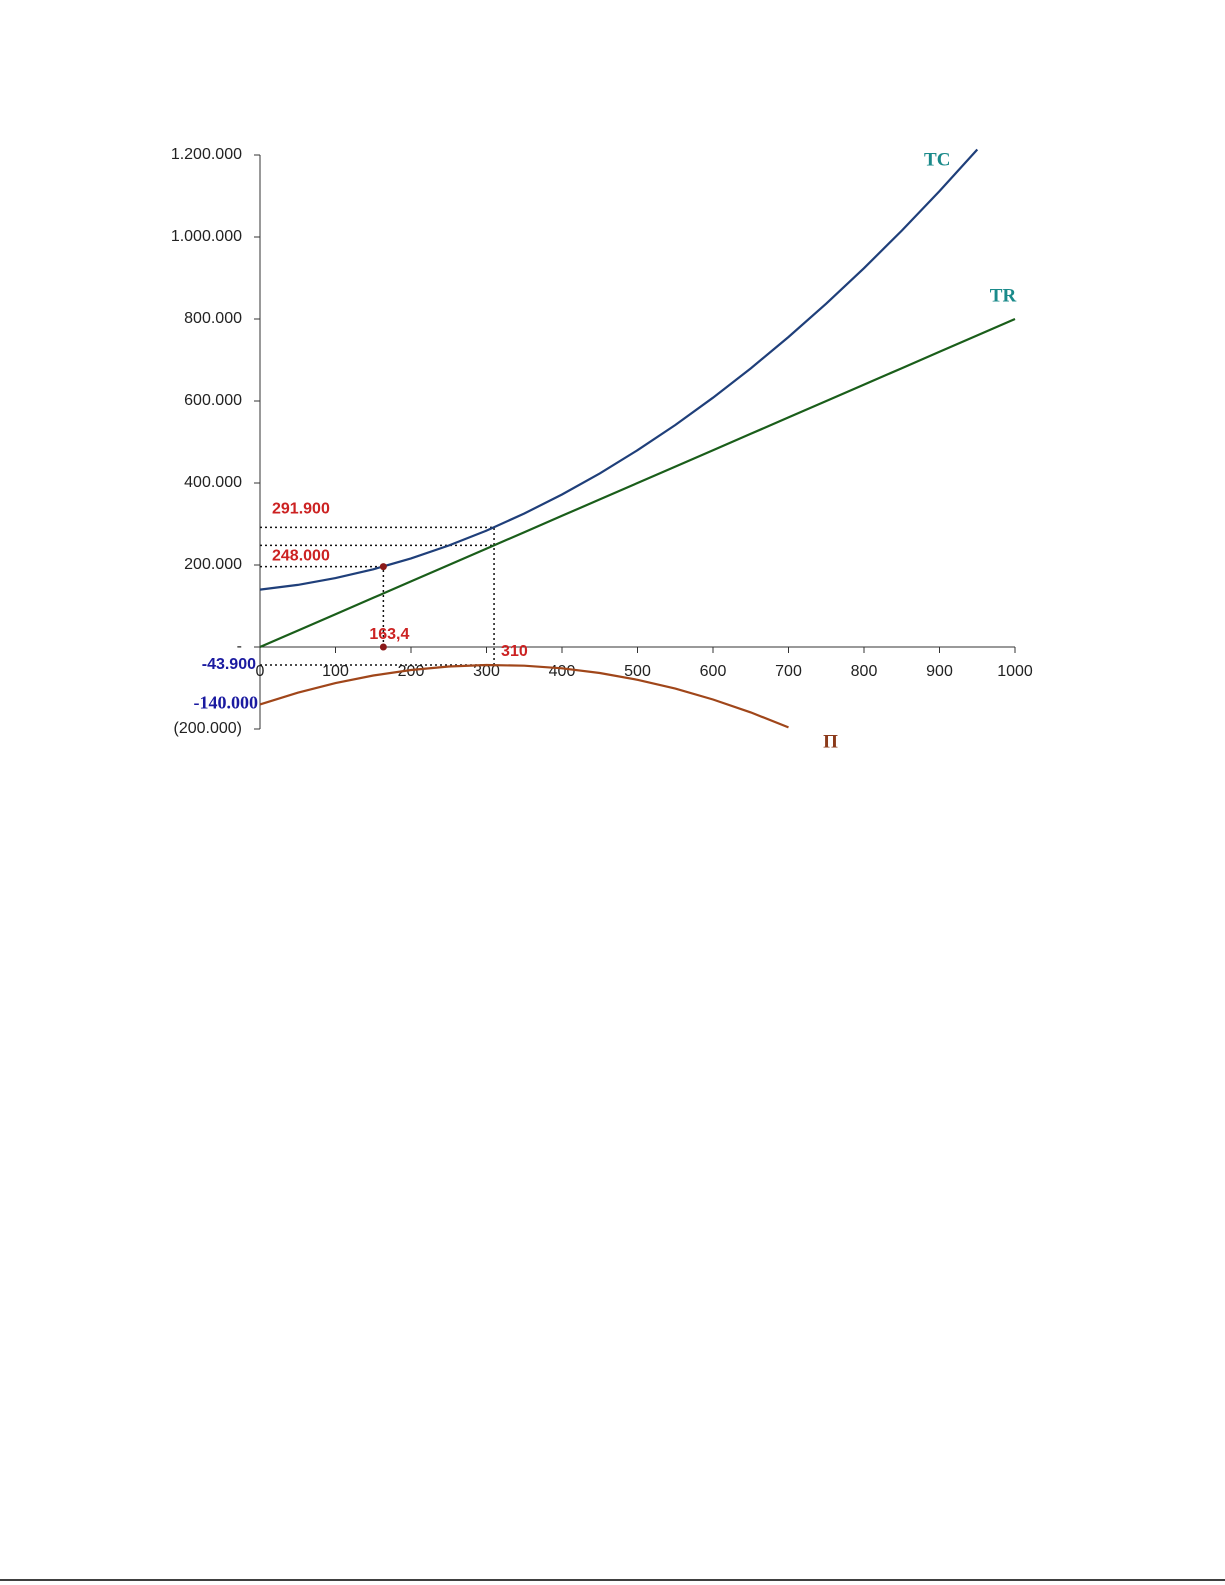 The height and width of the screenshot is (1585, 1225). What do you see at coordinates (208, 728) in the screenshot?
I see `y-tick-label: (200.000)` at bounding box center [208, 728].